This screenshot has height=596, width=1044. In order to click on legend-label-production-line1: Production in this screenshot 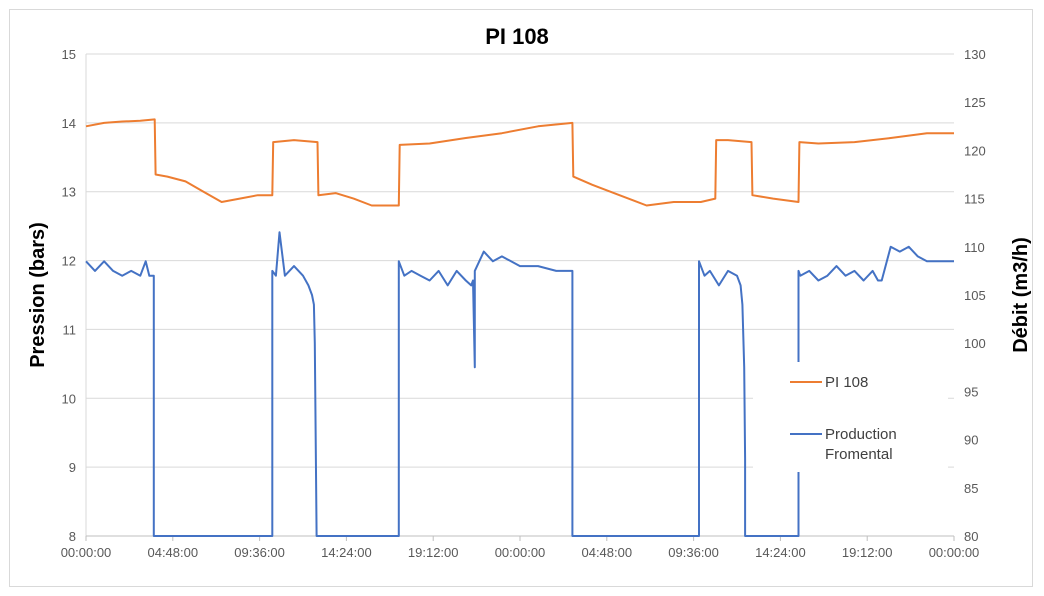, I will do `click(861, 434)`.